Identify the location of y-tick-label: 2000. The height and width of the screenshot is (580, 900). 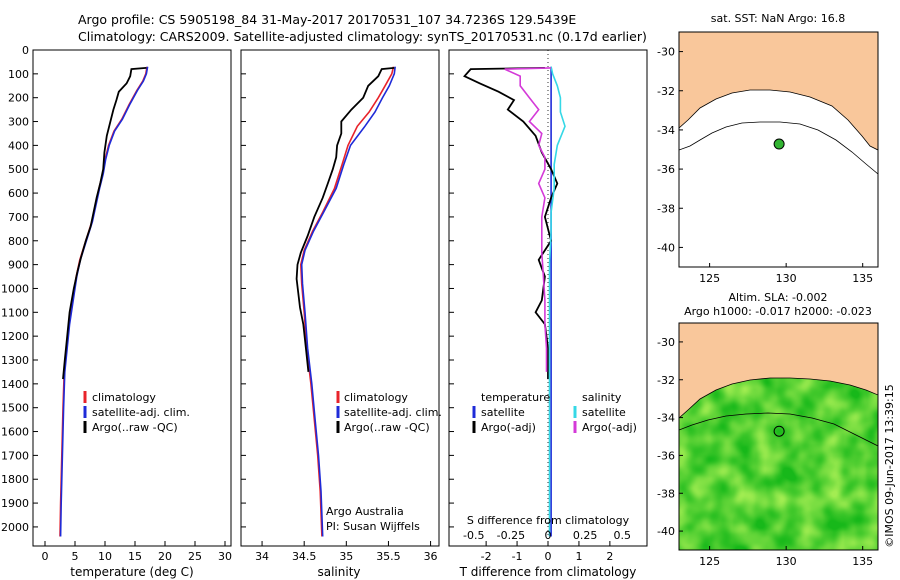
(15, 527).